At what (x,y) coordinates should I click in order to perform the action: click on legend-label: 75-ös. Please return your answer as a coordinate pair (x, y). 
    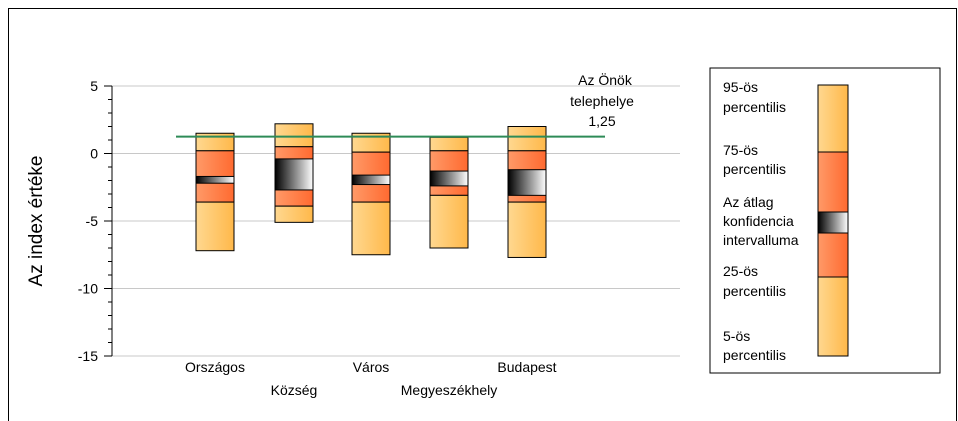
    Looking at the image, I should click on (740, 150).